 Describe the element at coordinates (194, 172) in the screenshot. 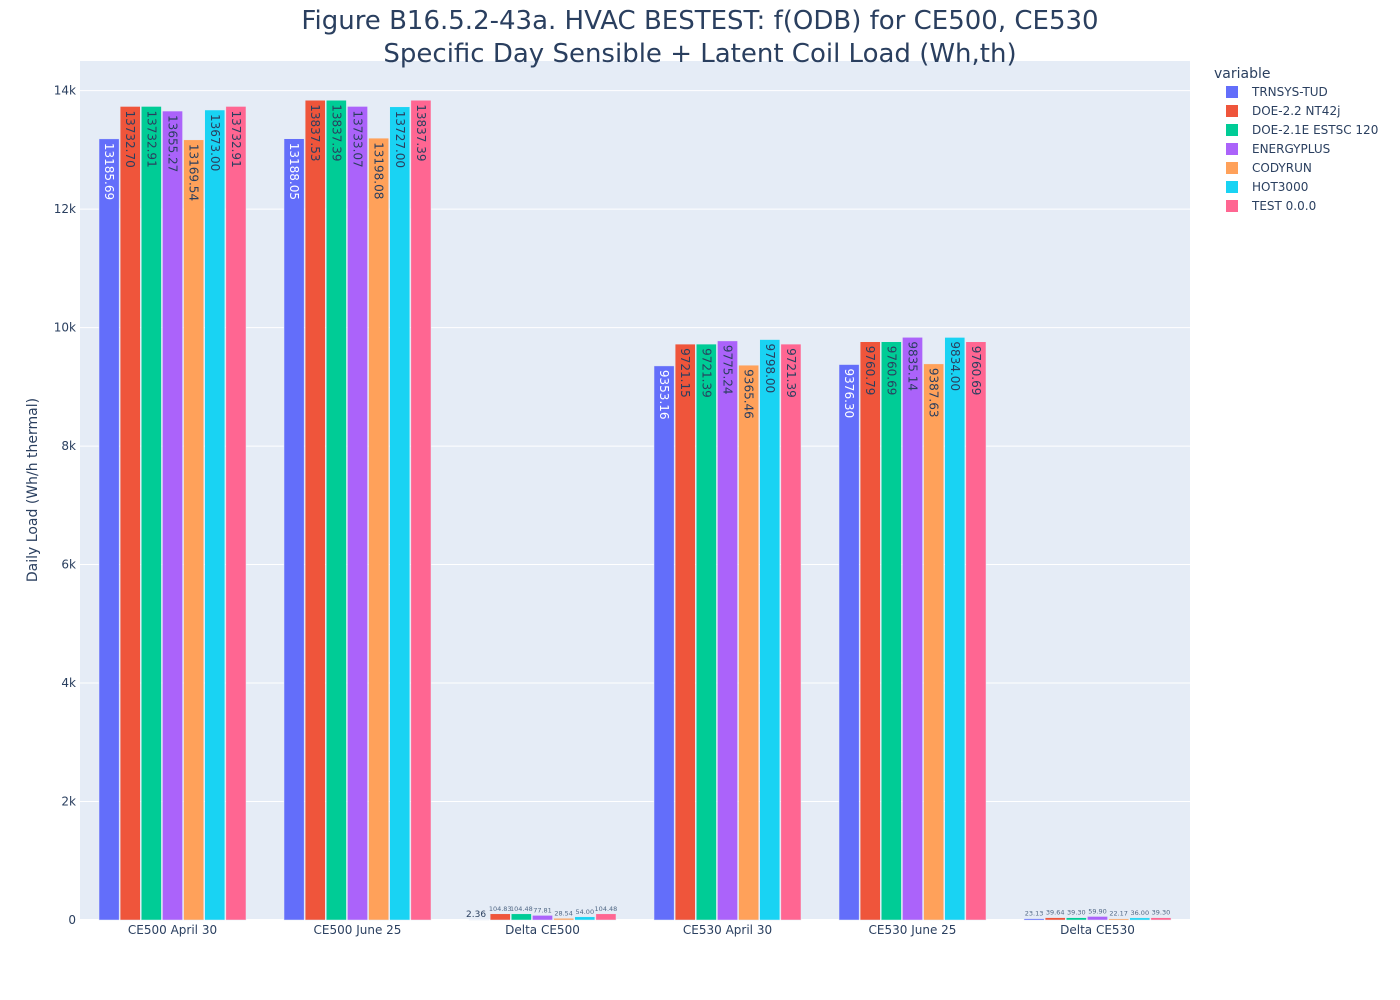

I see `bar-data-label: 13169.54` at that location.